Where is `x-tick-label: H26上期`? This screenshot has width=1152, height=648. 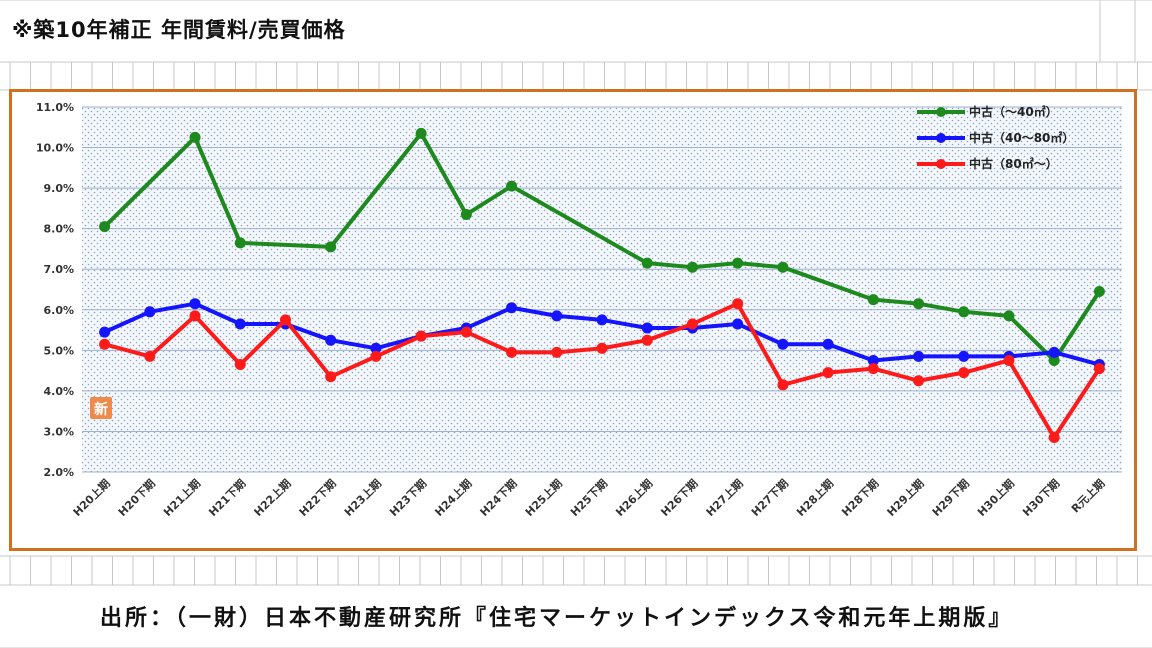
x-tick-label: H26上期 is located at coordinates (634, 497).